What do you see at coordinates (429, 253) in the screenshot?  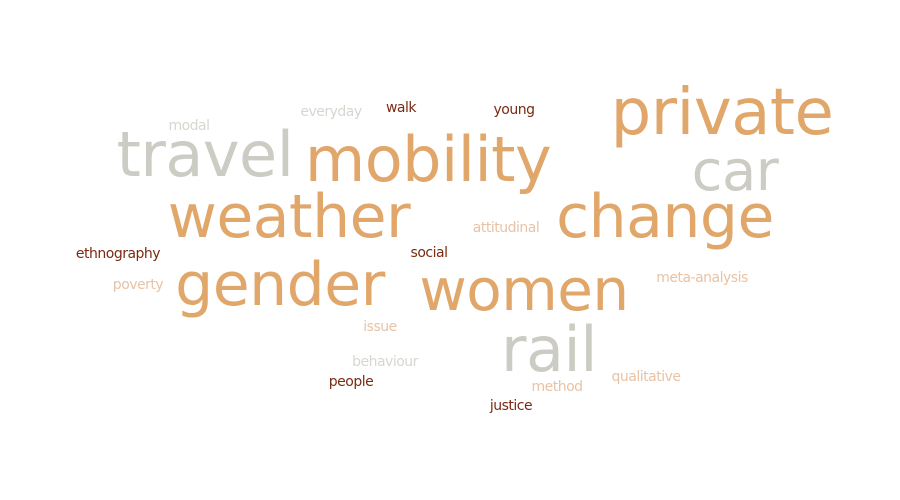 I see `word-social: social` at bounding box center [429, 253].